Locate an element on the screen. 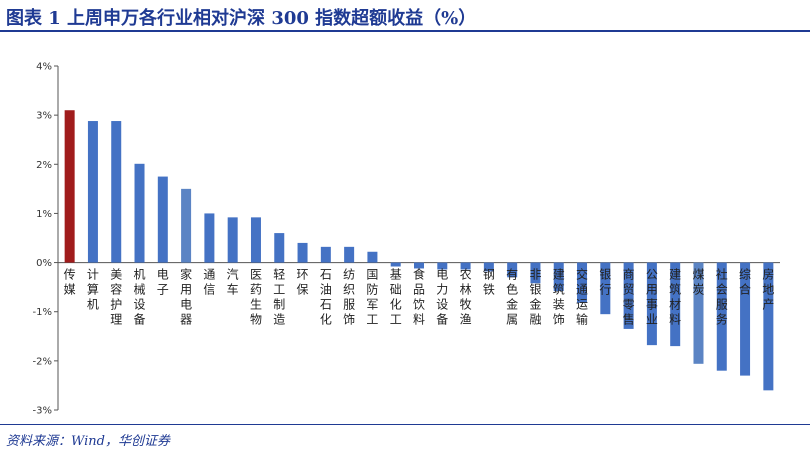 This screenshot has width=810, height=469. x-tick-label: 煤炭 is located at coordinates (698, 282).